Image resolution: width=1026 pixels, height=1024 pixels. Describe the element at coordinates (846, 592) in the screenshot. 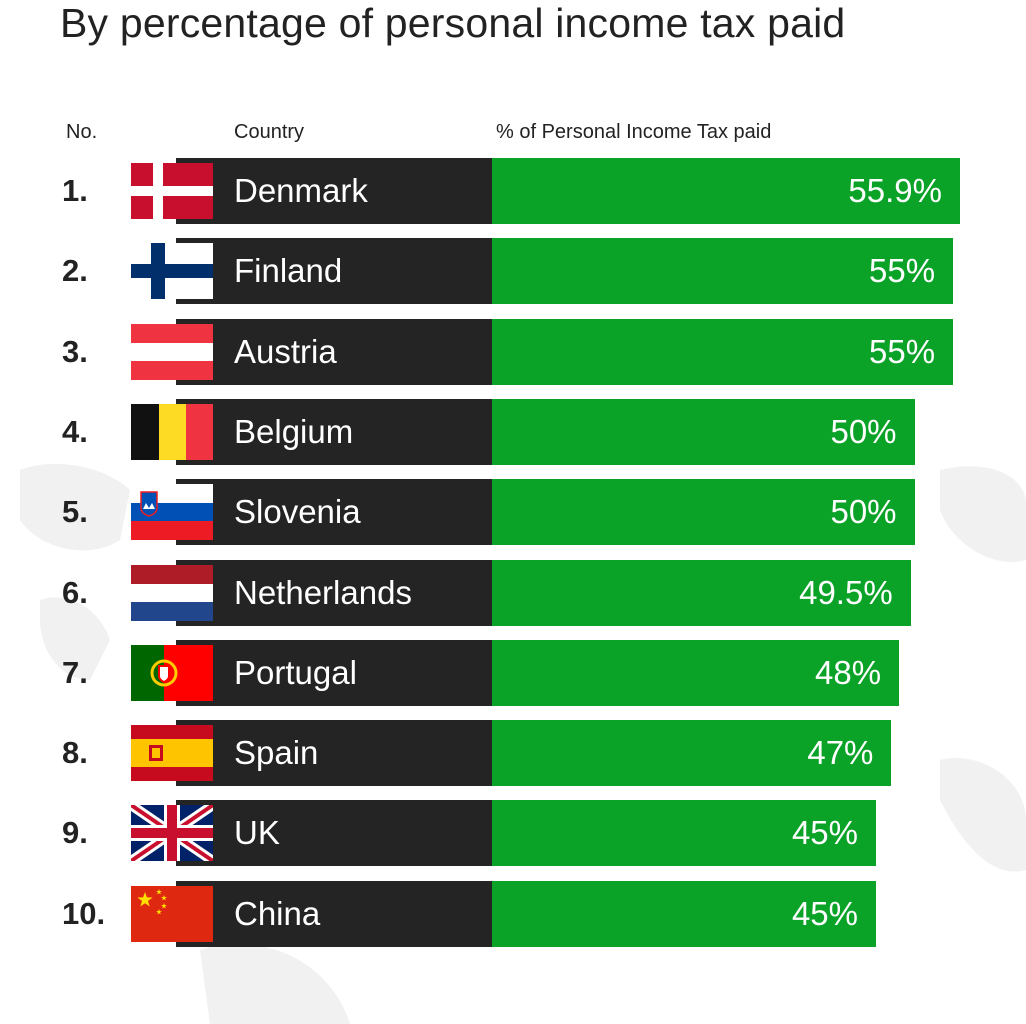

I see `value-label: 49.5%` at that location.